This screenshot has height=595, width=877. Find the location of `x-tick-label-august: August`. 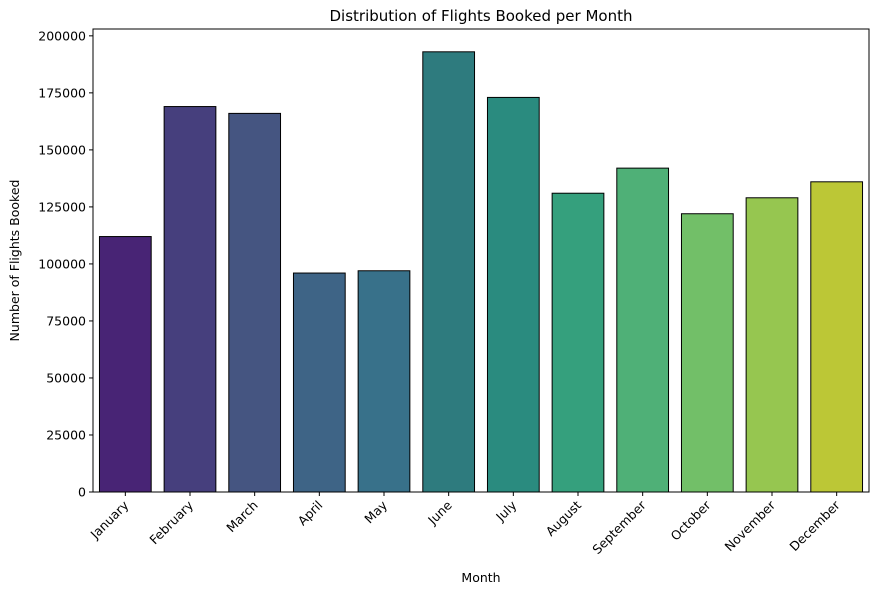

x-tick-label-august: August is located at coordinates (564, 518).